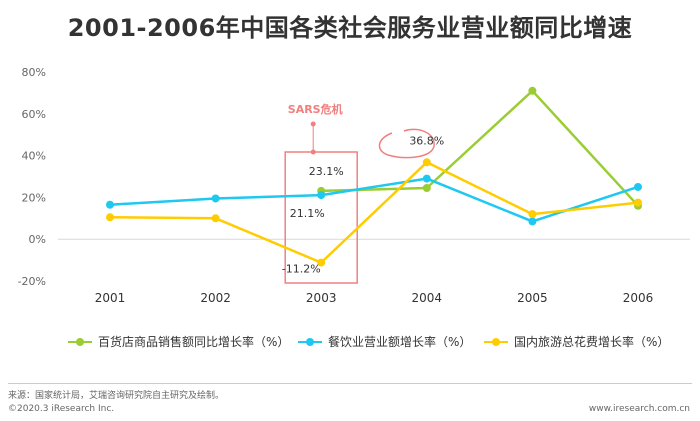 This screenshot has height=421, width=700. What do you see at coordinates (496, 342) in the screenshot?
I see `legend-swatch-tourism` at bounding box center [496, 342].